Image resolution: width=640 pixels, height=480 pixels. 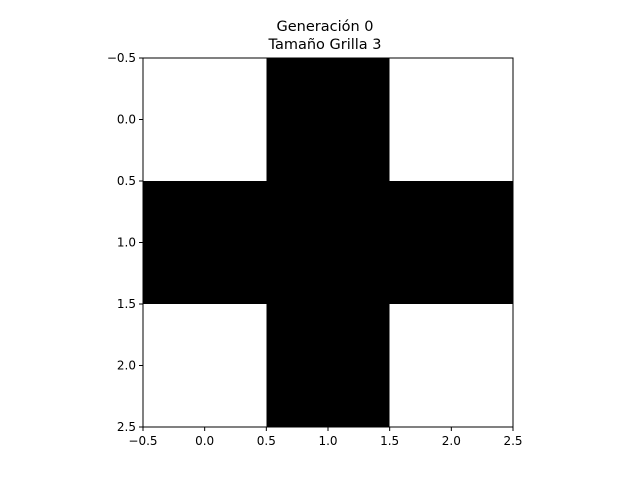 I want to click on x-tick-label: −0.5, so click(x=142, y=441).